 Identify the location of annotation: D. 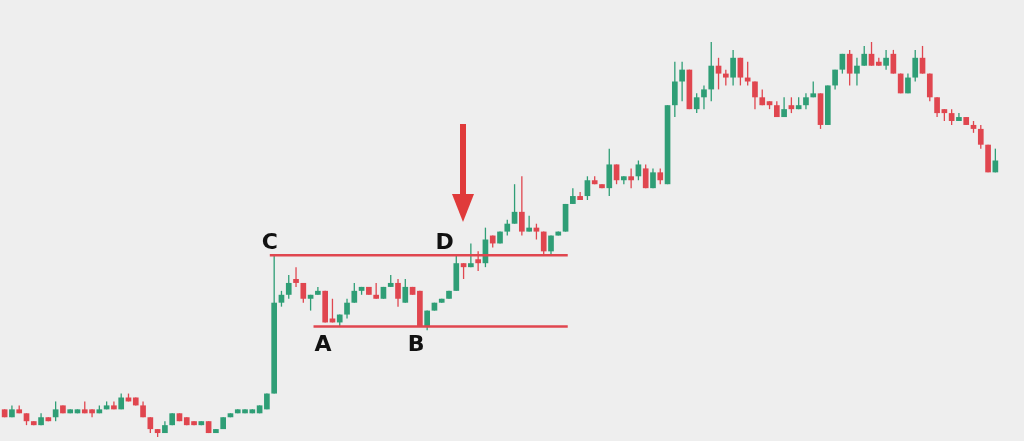
(444, 242).